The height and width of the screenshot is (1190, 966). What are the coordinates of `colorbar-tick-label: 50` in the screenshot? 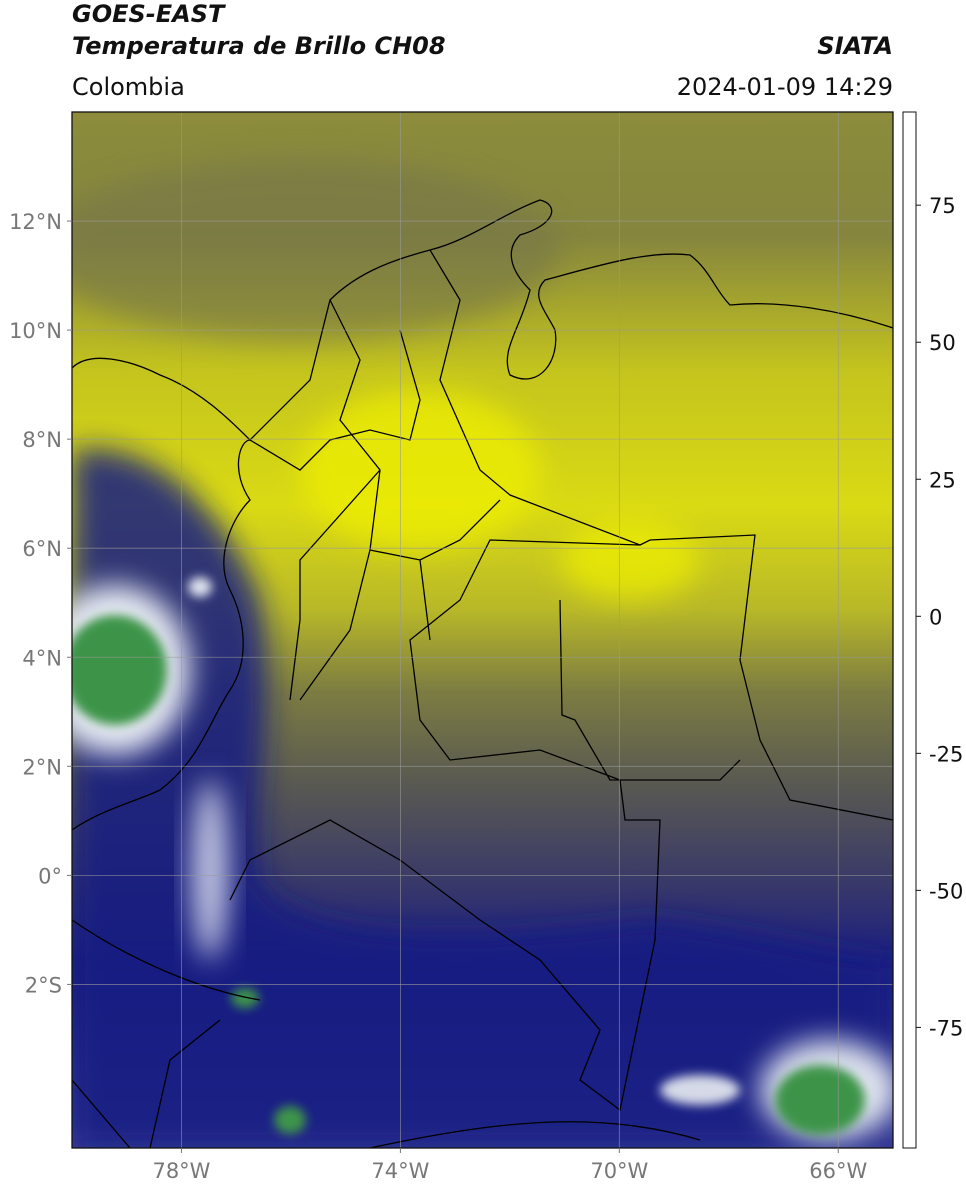 It's located at (942, 343).